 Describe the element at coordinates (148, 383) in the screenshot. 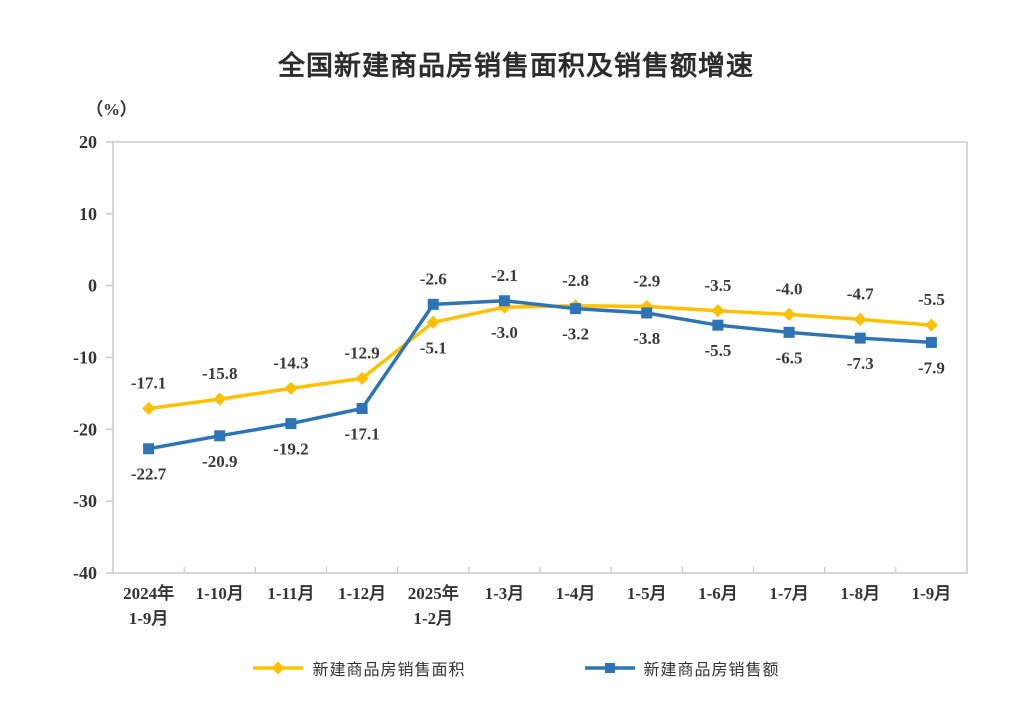

I see `data-label-sales-area: -17.1` at that location.